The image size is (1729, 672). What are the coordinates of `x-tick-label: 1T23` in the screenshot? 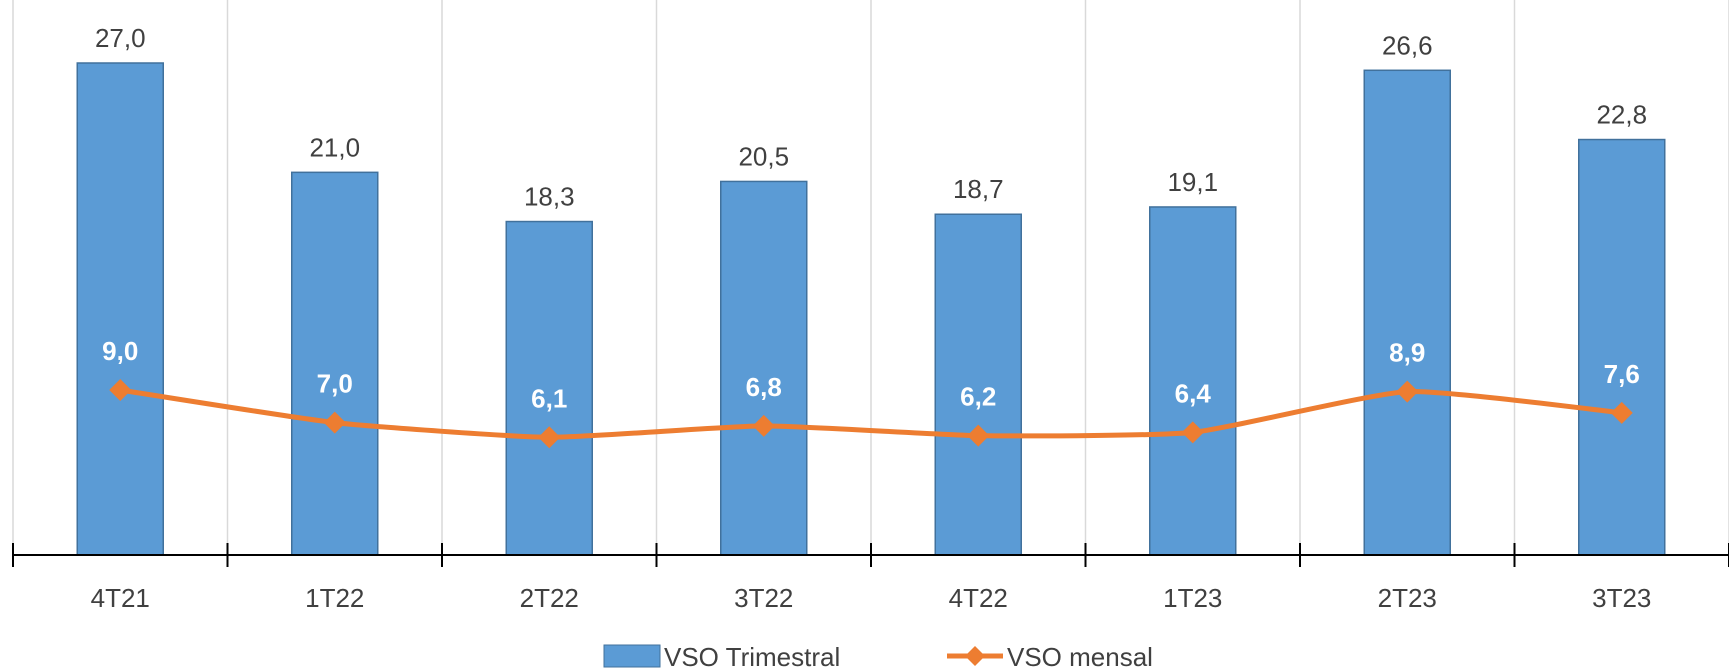 It's located at (1192, 598).